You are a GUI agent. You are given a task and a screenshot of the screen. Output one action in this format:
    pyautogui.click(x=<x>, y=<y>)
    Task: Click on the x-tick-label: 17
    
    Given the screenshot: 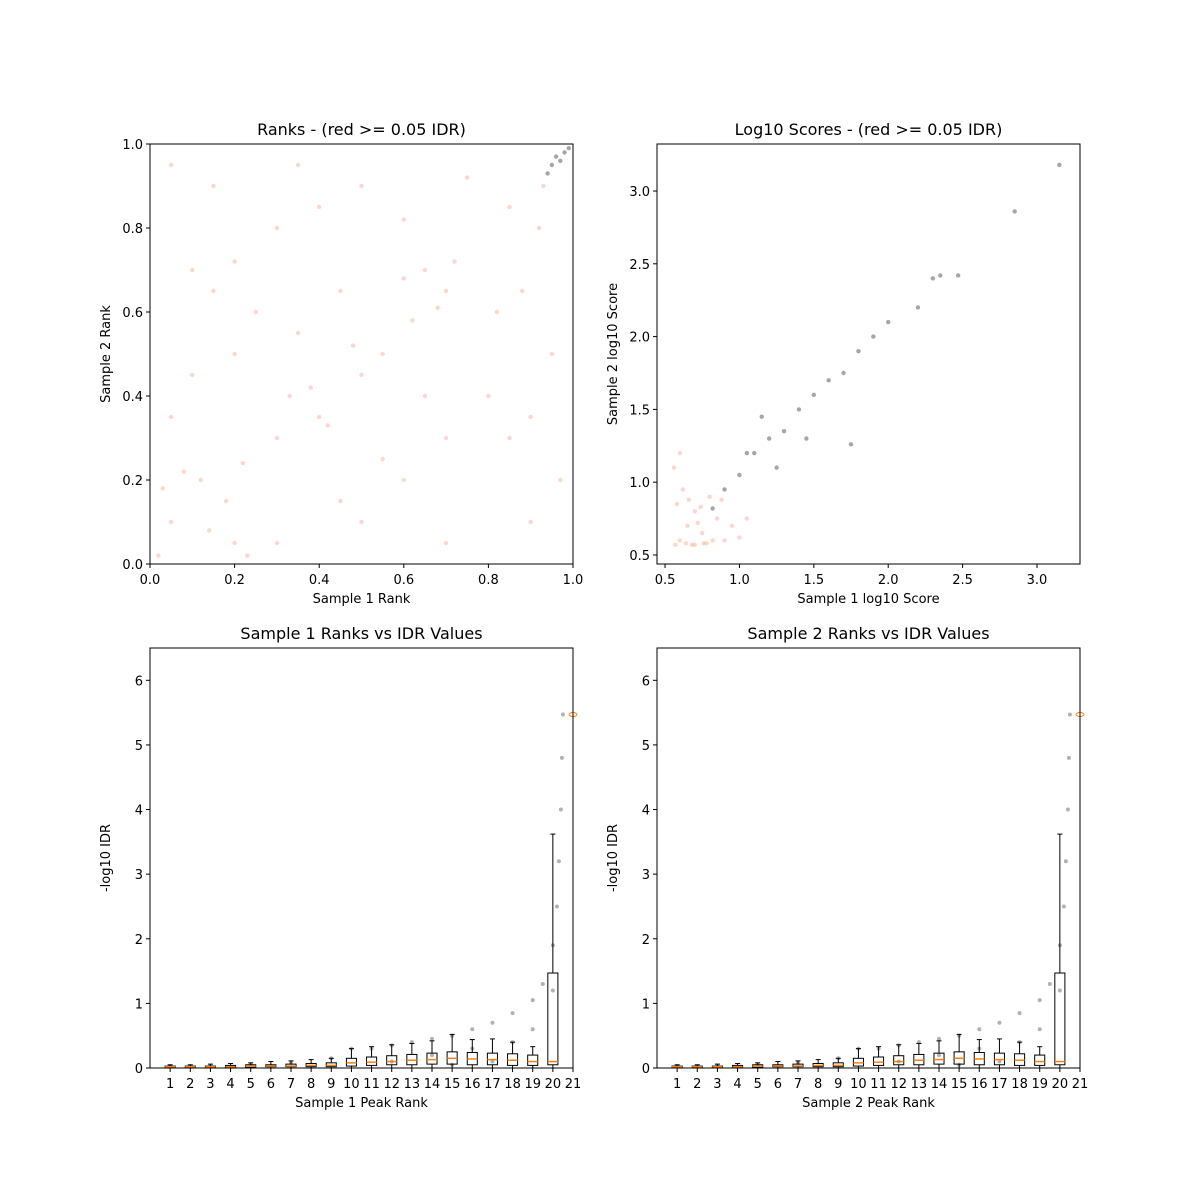 What is the action you would take?
    pyautogui.click(x=492, y=1084)
    